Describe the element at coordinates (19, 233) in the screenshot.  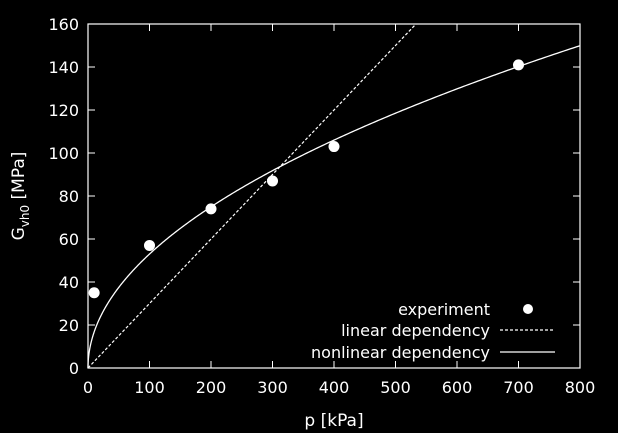
I see `y-axis-label-main: G` at that location.